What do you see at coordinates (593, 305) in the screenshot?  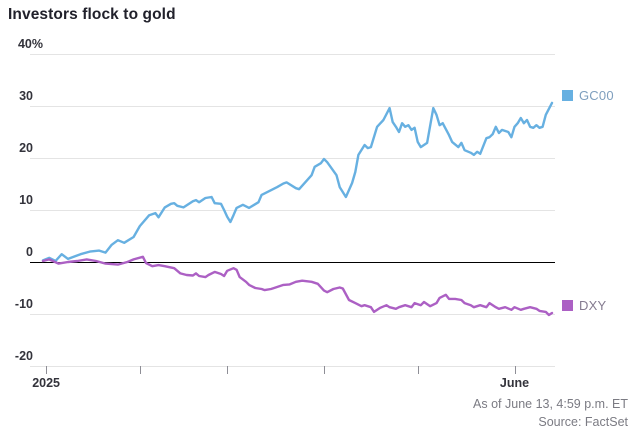 I see `legend-dxy-label: DXY` at bounding box center [593, 305].